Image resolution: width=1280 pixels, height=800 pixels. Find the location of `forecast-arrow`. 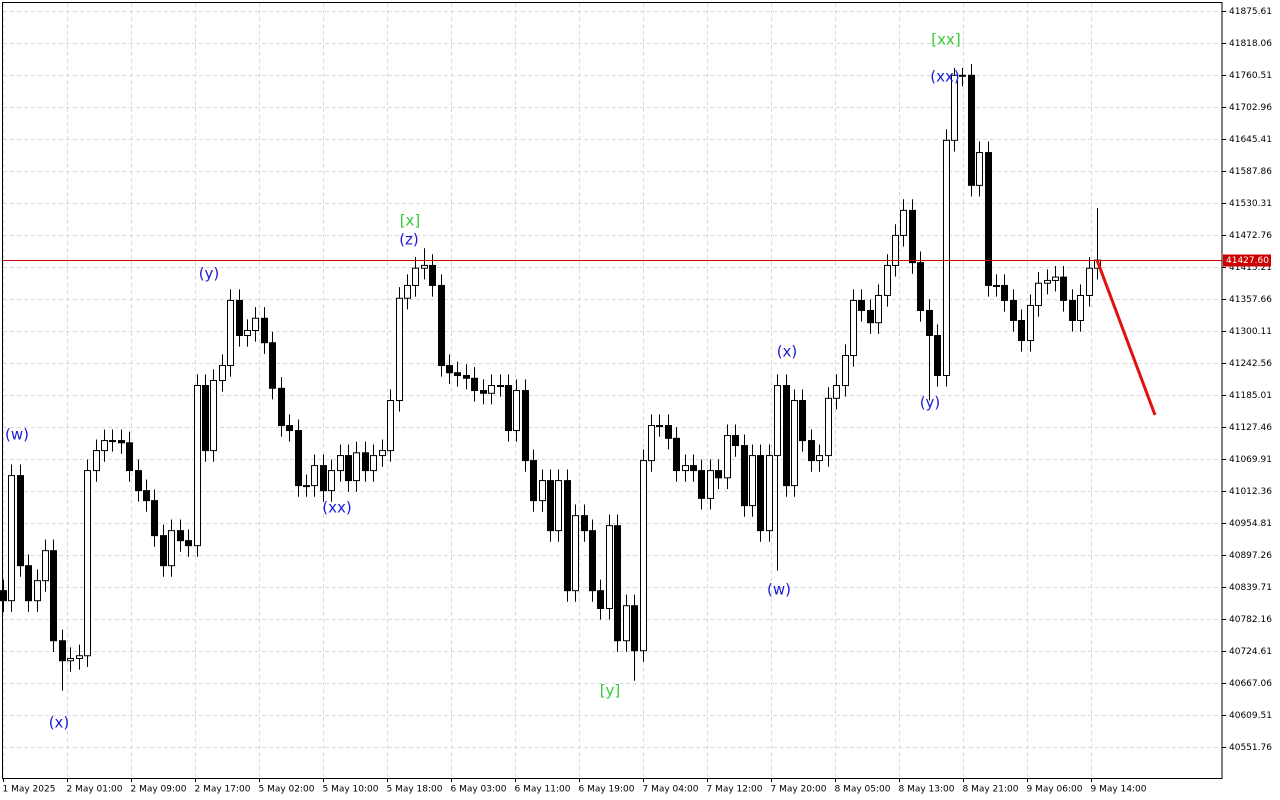

forecast-arrow is located at coordinates (1126, 337).